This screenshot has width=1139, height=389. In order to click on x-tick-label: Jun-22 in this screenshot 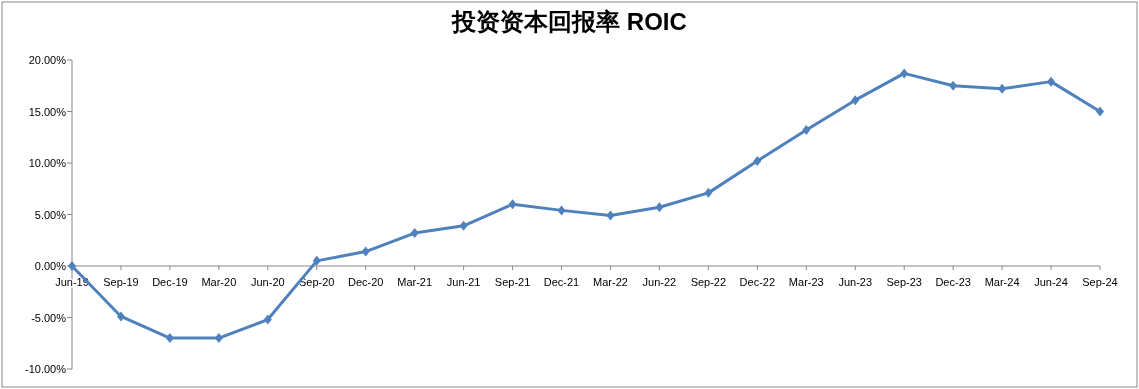, I will do `click(659, 282)`.